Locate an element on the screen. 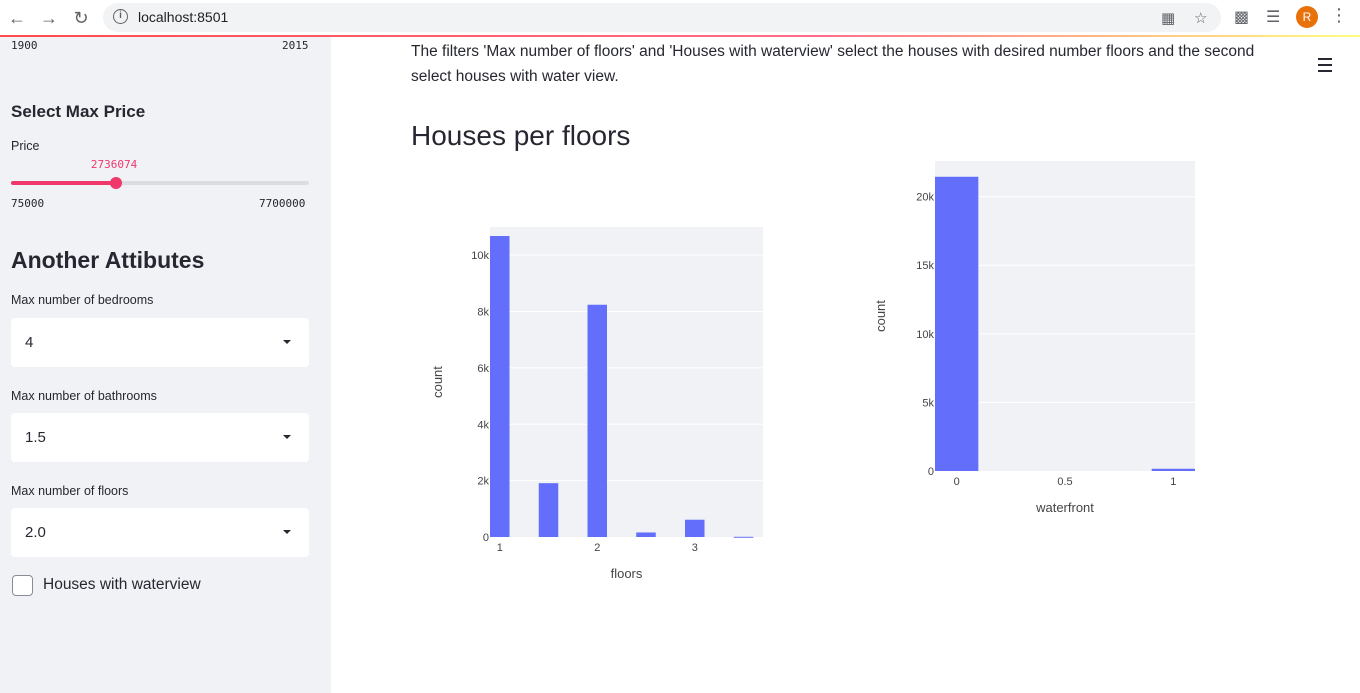  hamburger-menu-icon is located at coordinates (1325, 67).